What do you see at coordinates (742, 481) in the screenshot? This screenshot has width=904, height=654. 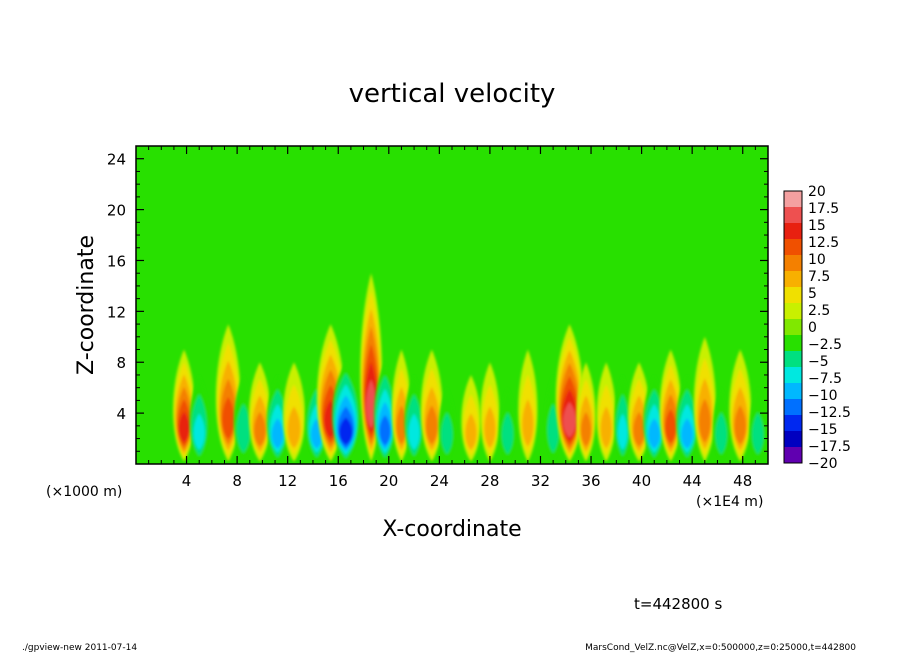 I see `x-tick-label: 48` at bounding box center [742, 481].